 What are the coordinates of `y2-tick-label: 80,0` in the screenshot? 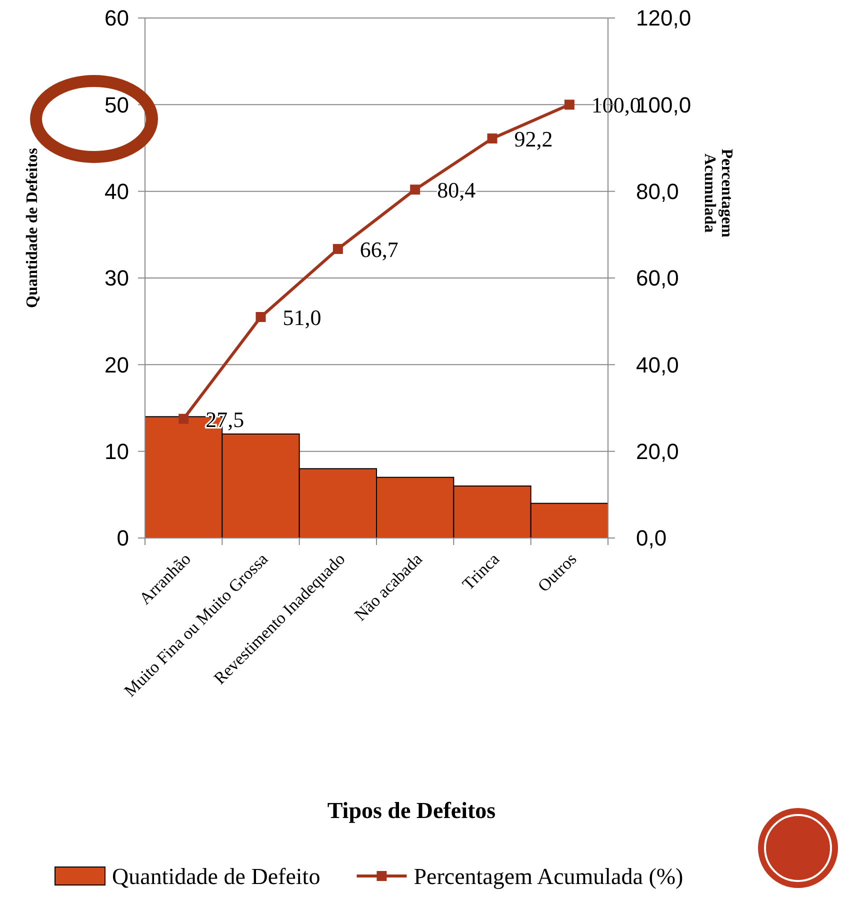 It's located at (657, 191).